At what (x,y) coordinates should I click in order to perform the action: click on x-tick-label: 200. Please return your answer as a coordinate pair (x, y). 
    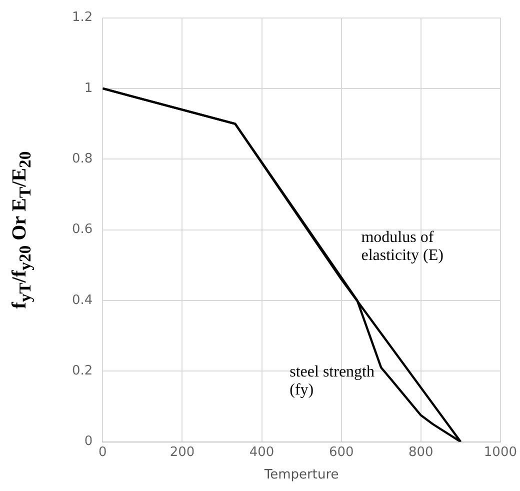
    Looking at the image, I should click on (182, 452).